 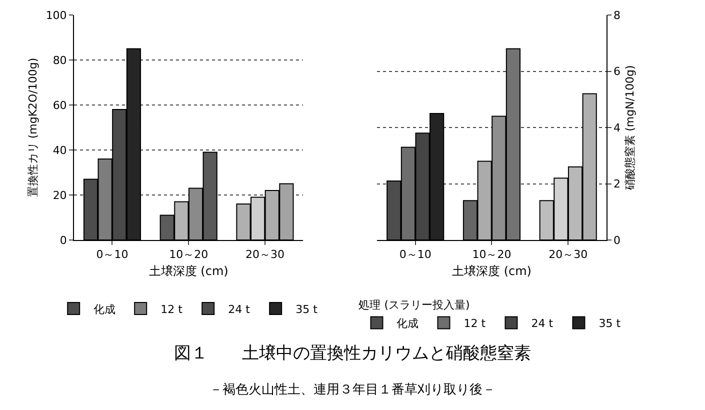 What do you see at coordinates (33, 128) in the screenshot?
I see `y-axis-title: 置換性カリ (mgK2O/100g)` at bounding box center [33, 128].